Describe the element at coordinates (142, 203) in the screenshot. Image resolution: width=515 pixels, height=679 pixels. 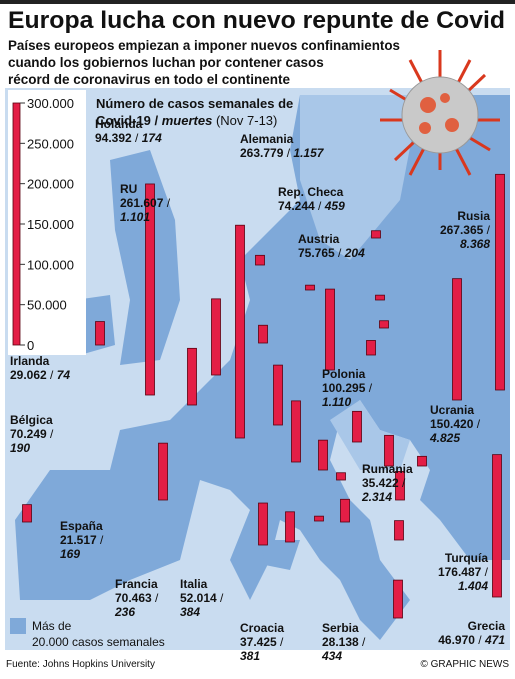
I see `value-label: 261.607` at that location.